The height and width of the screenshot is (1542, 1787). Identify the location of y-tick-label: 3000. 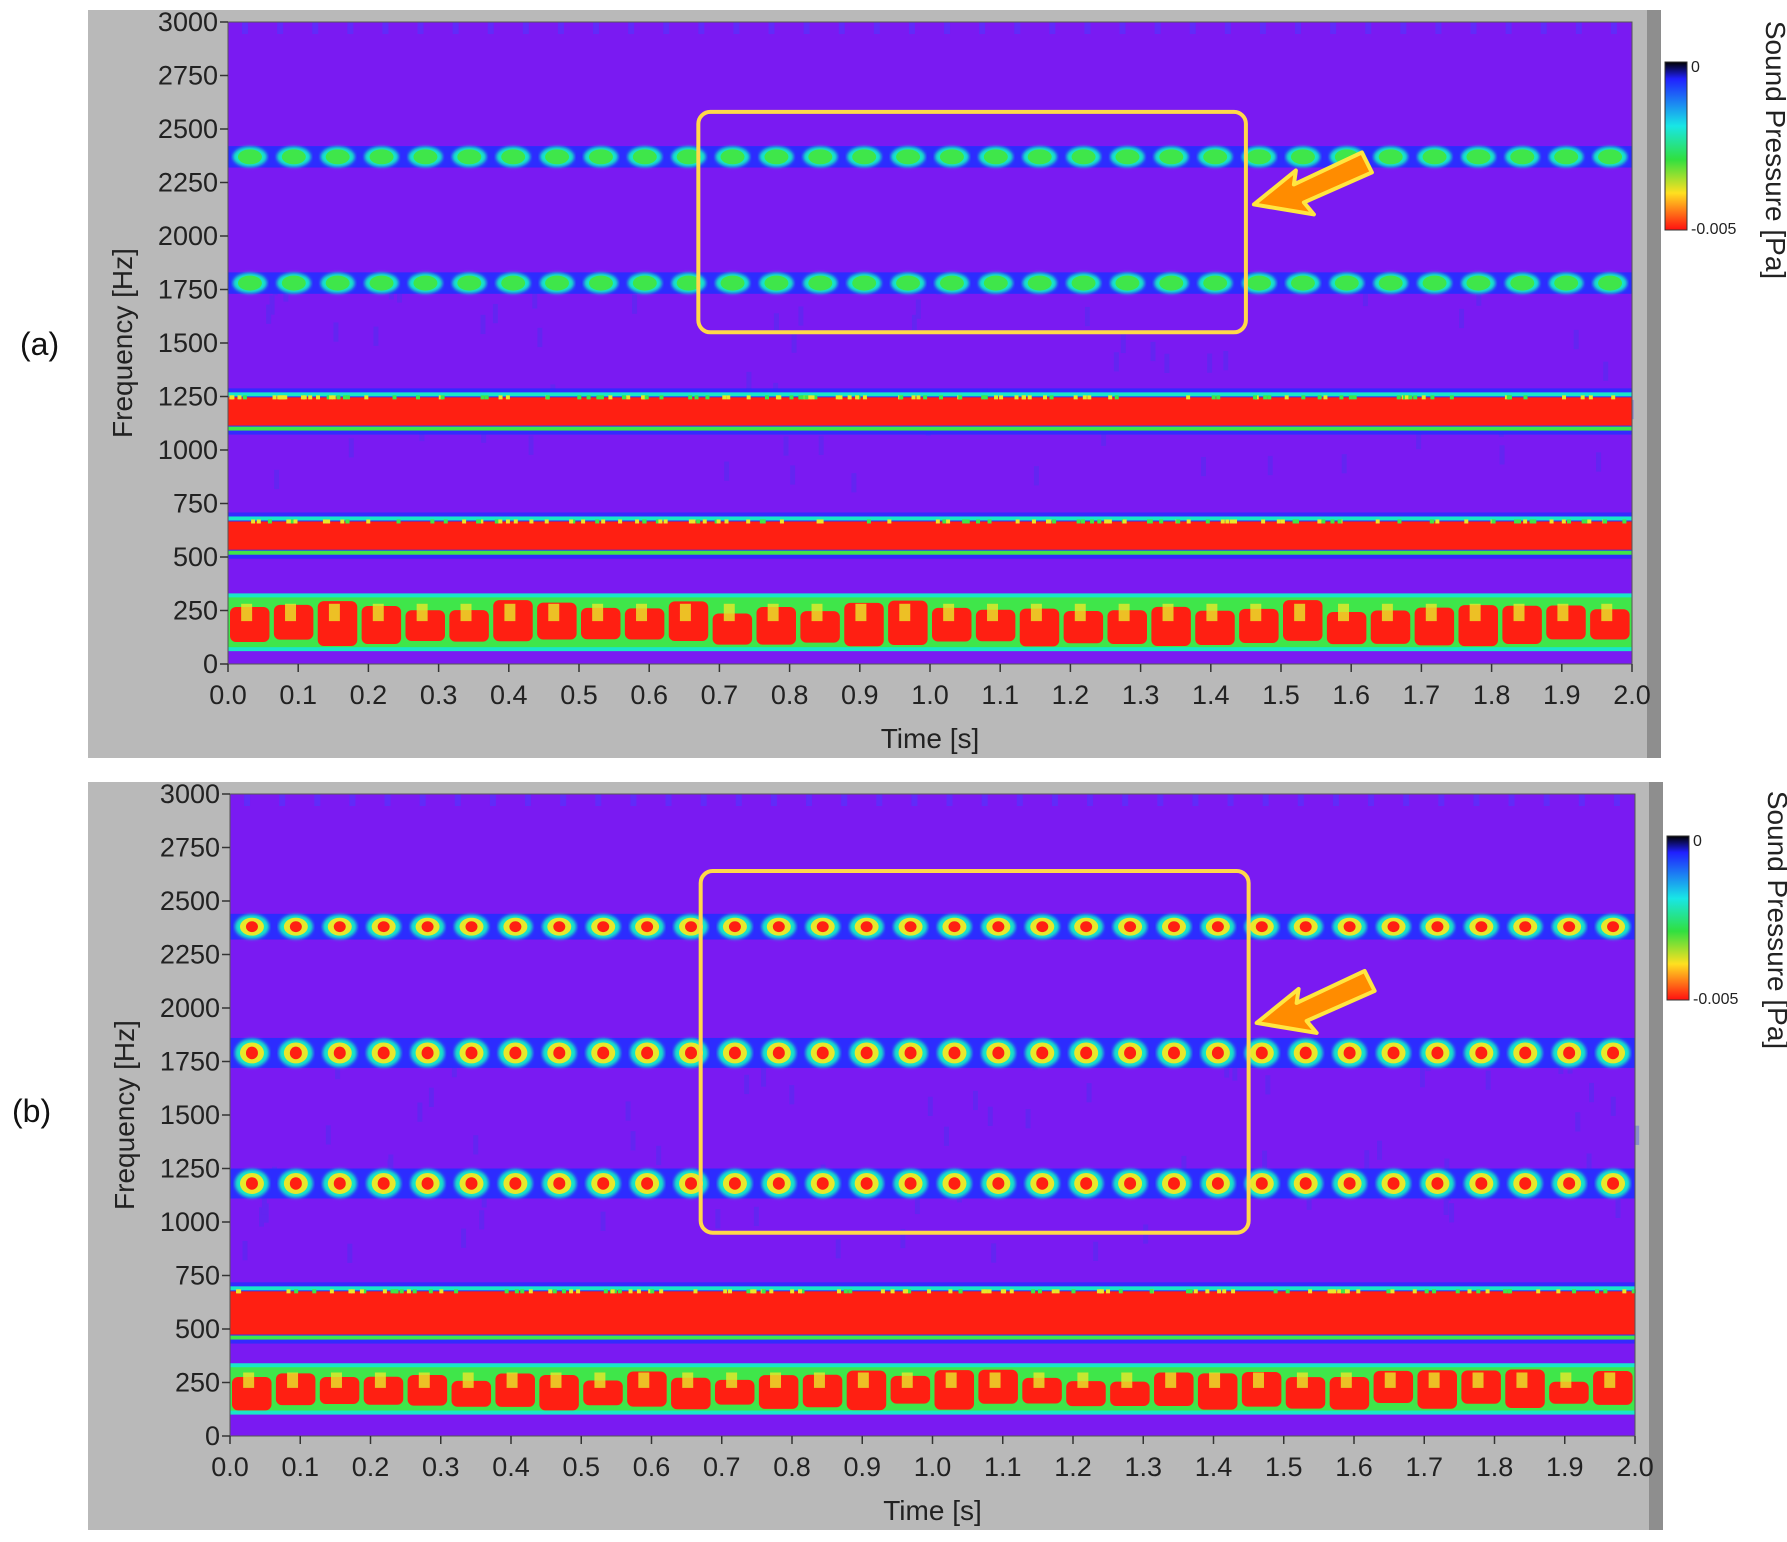
(190, 794).